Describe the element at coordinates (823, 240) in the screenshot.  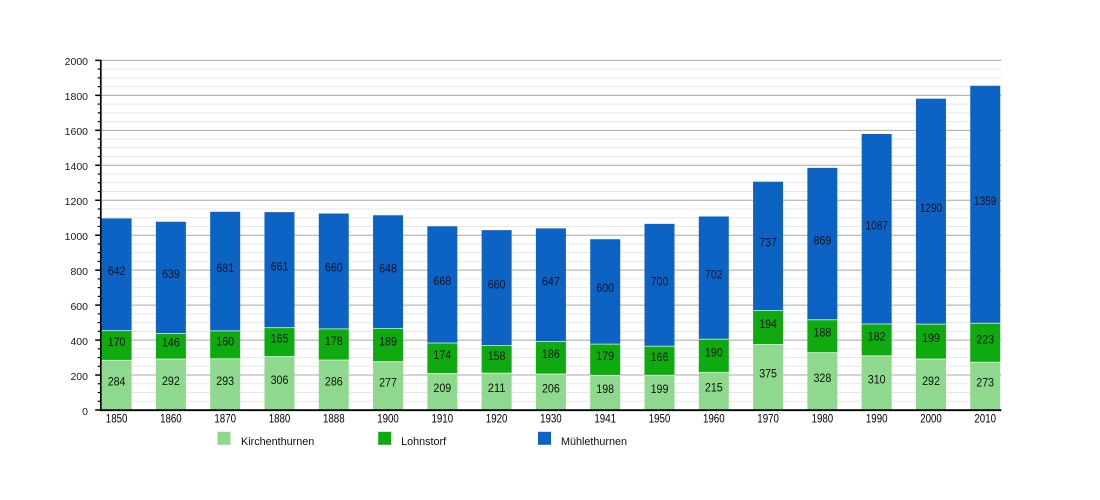
I see `svg-text: 869` at that location.